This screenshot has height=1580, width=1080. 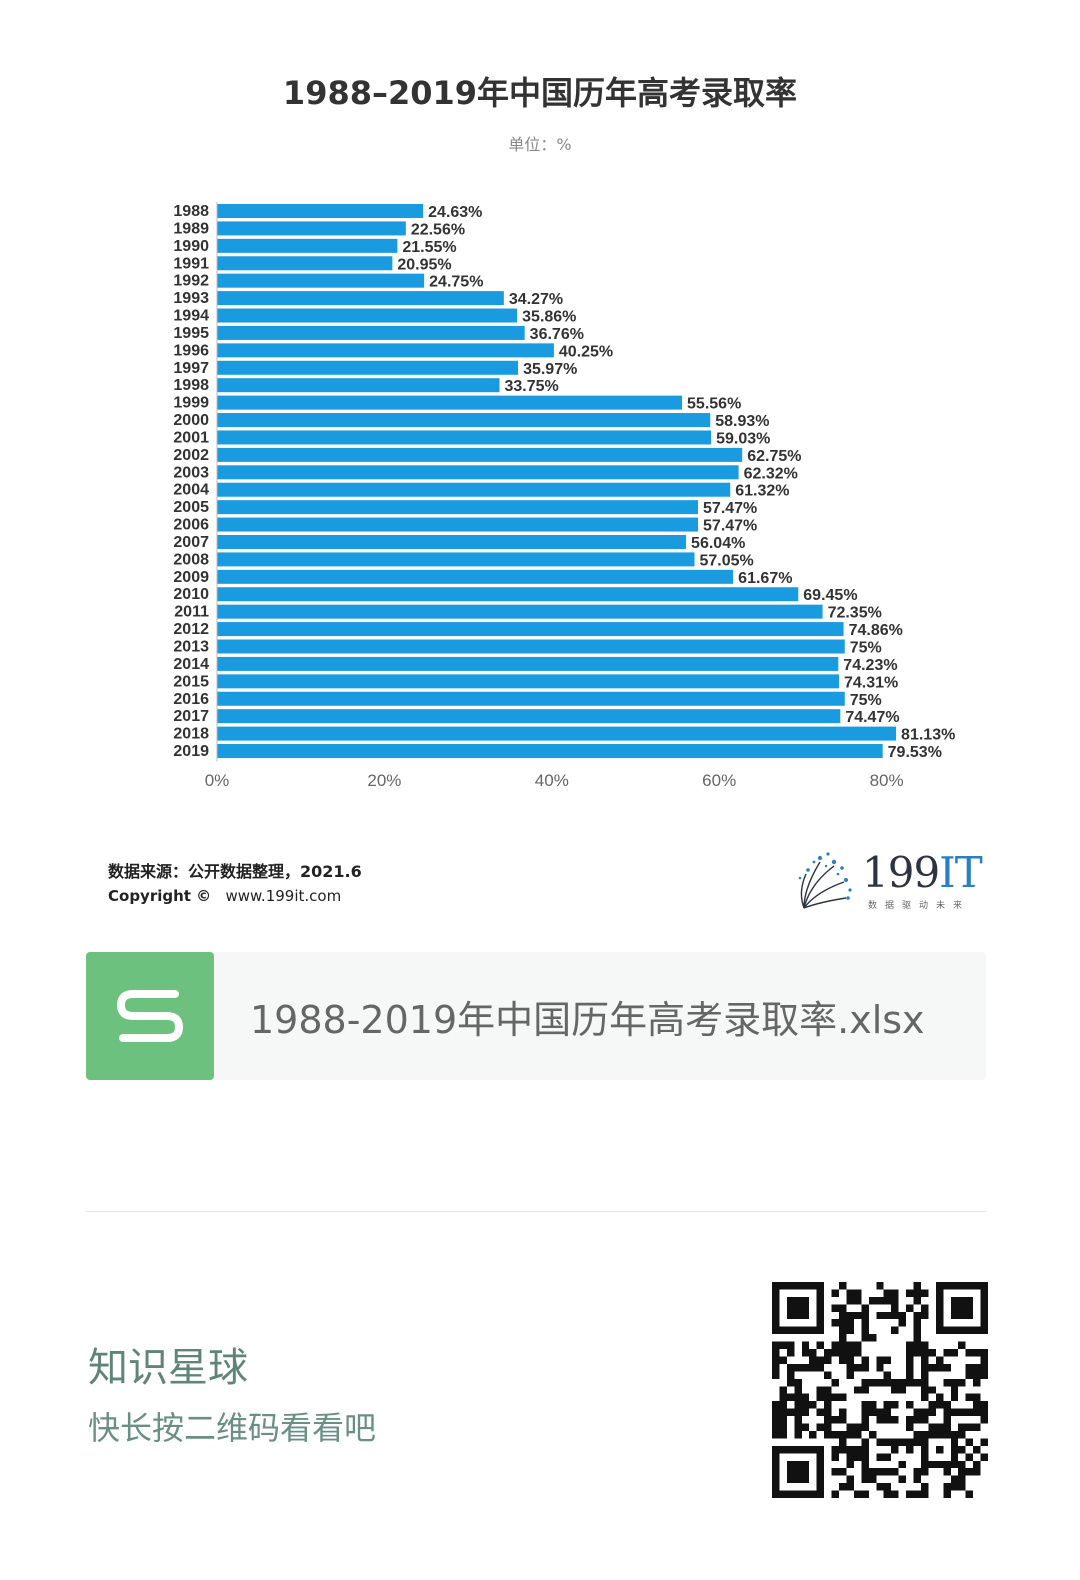 I want to click on y-tick-label: 2017, so click(x=191, y=716).